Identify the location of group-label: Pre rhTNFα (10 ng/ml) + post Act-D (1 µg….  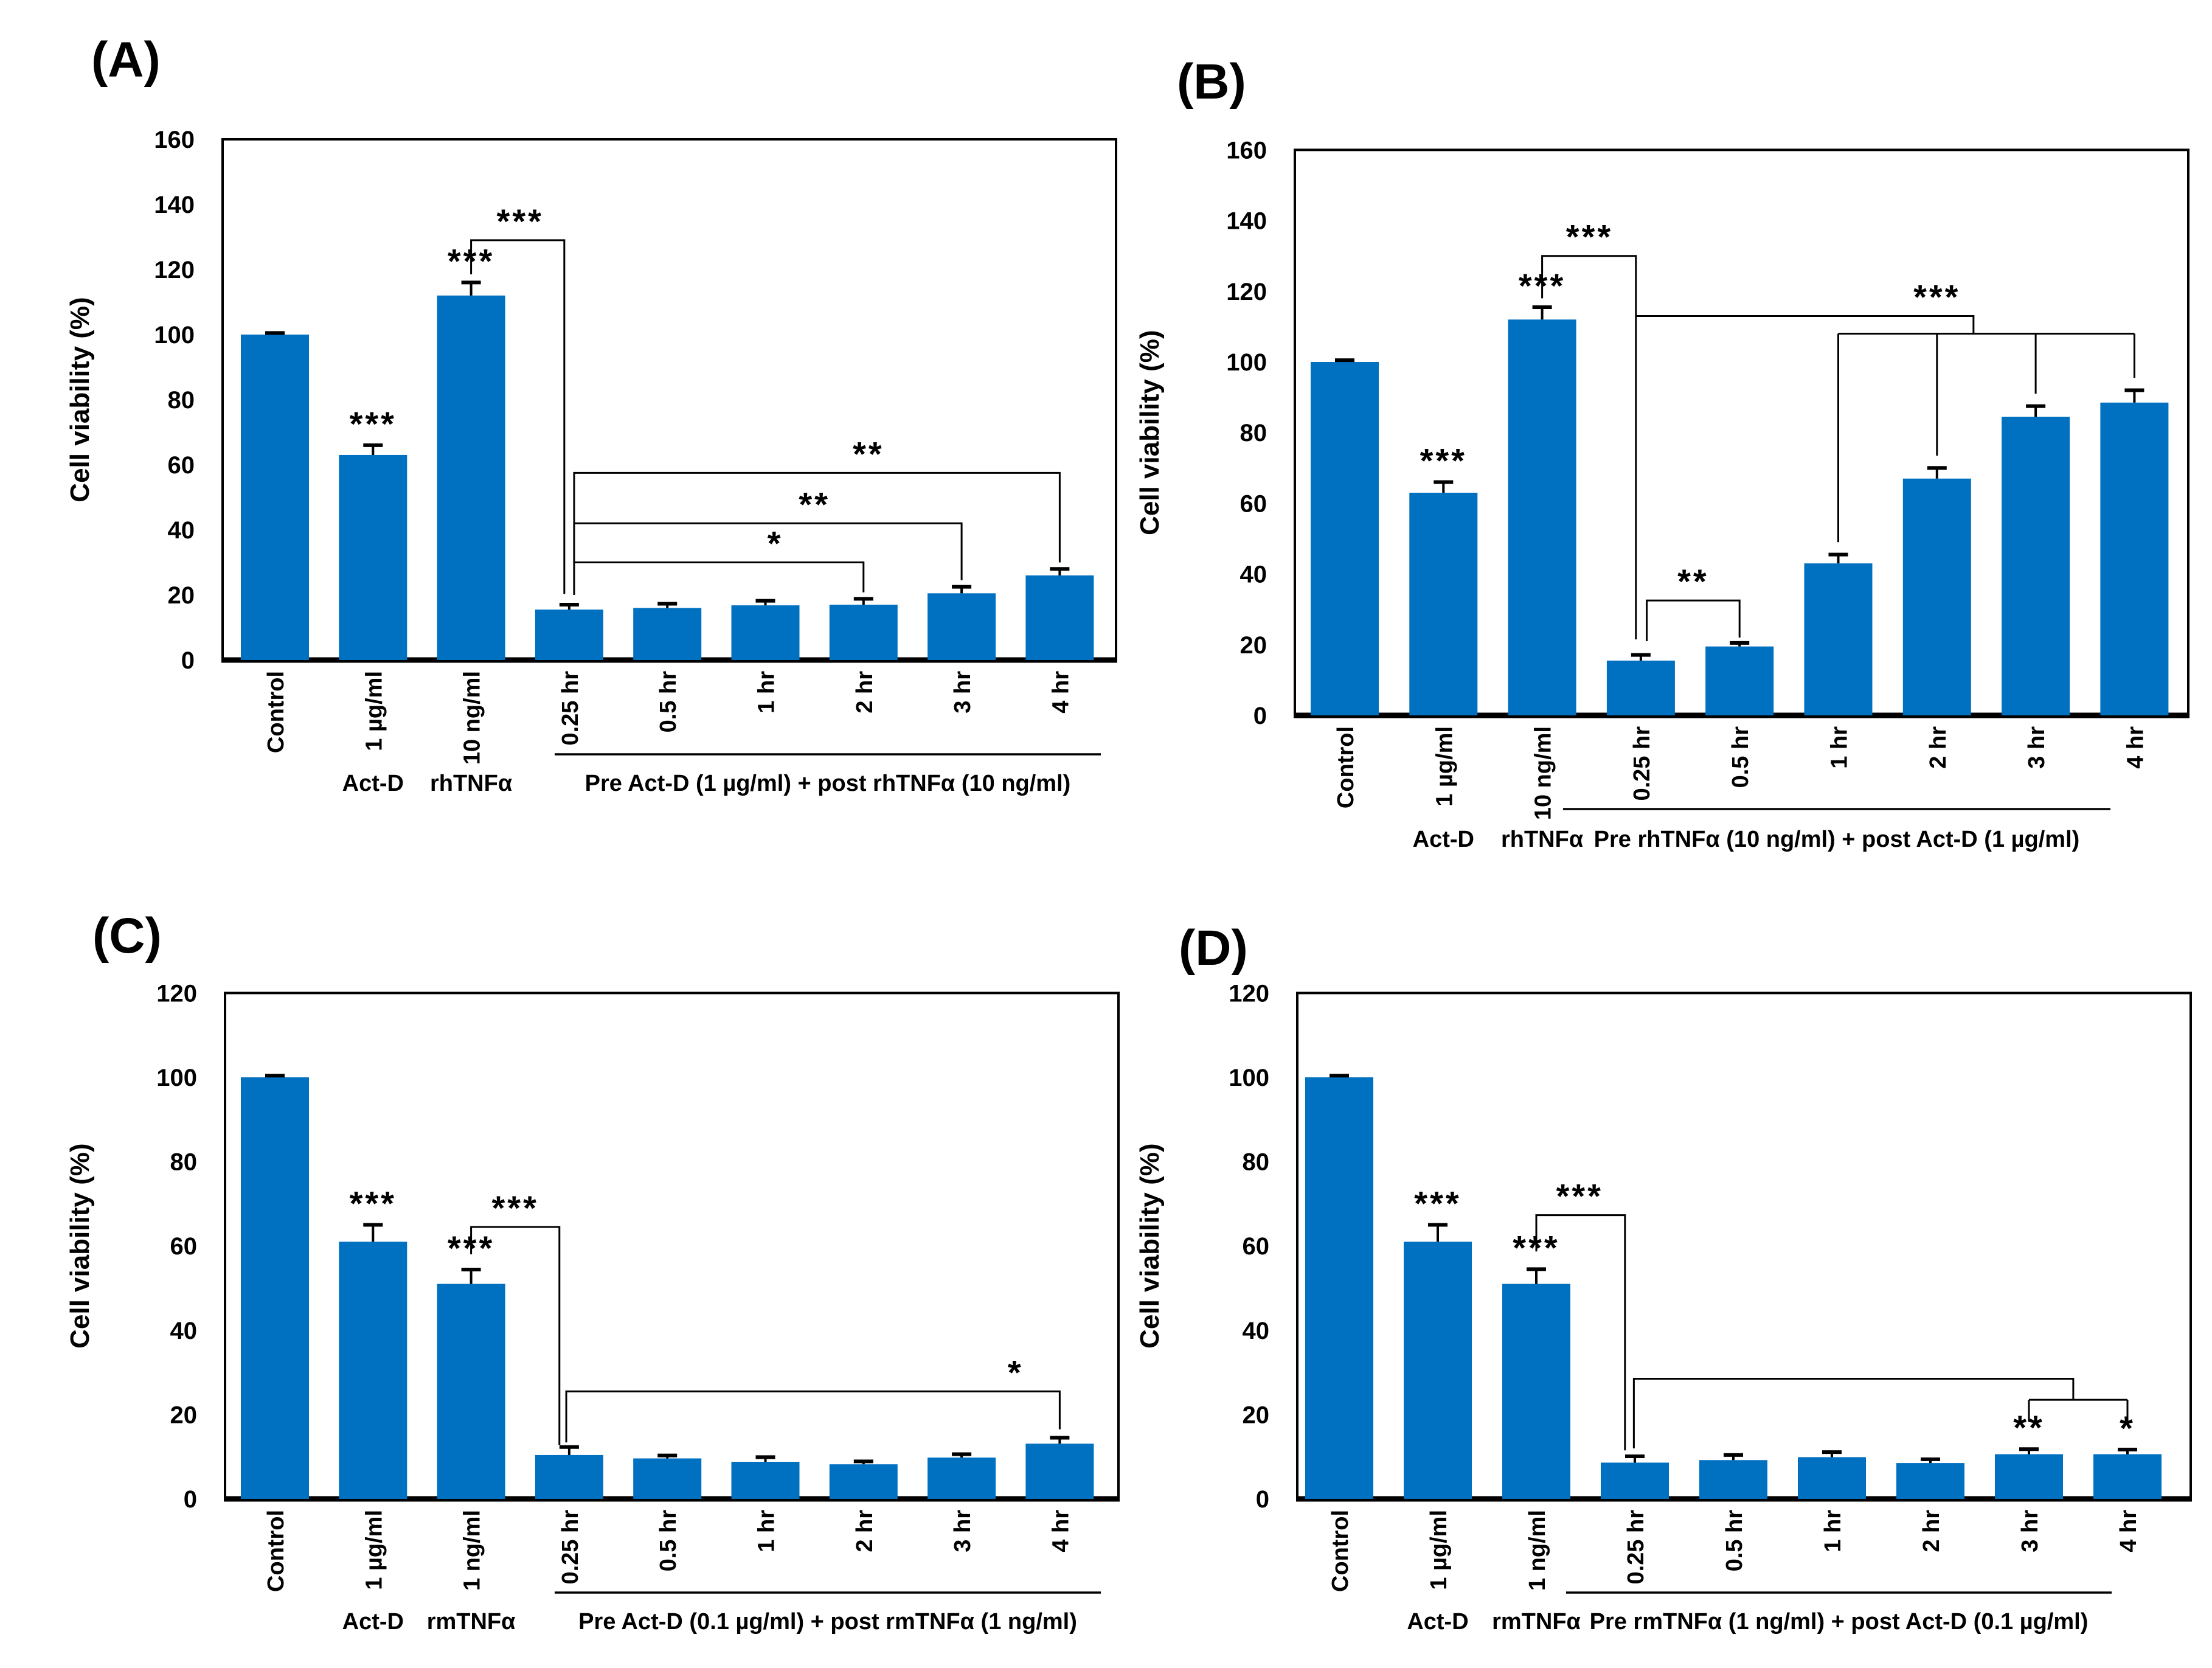
(1837, 840).